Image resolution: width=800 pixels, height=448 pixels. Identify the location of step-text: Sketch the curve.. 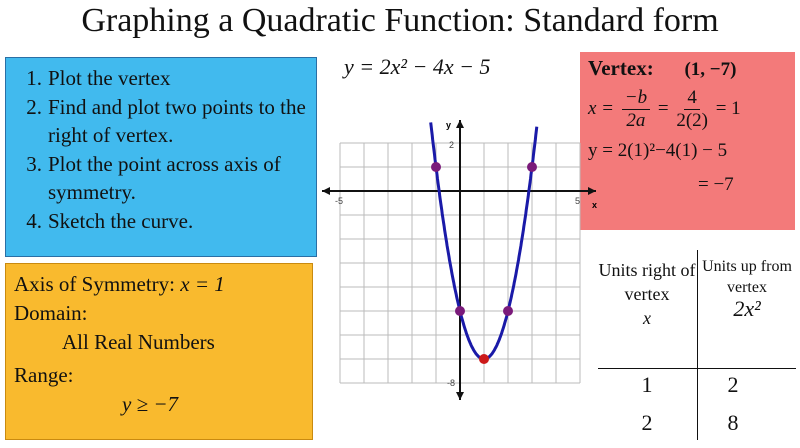
(121, 220).